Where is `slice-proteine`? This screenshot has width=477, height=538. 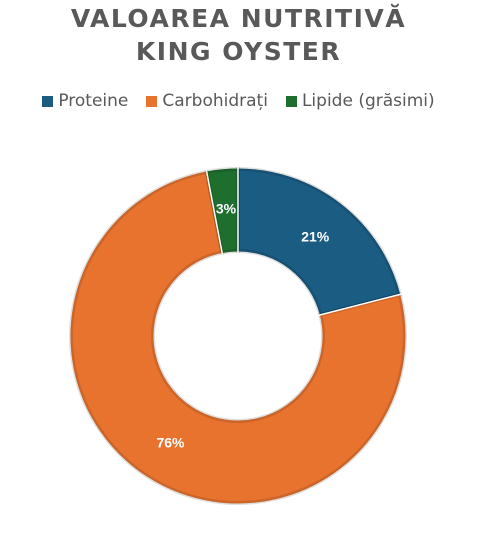 slice-proteine is located at coordinates (319, 242).